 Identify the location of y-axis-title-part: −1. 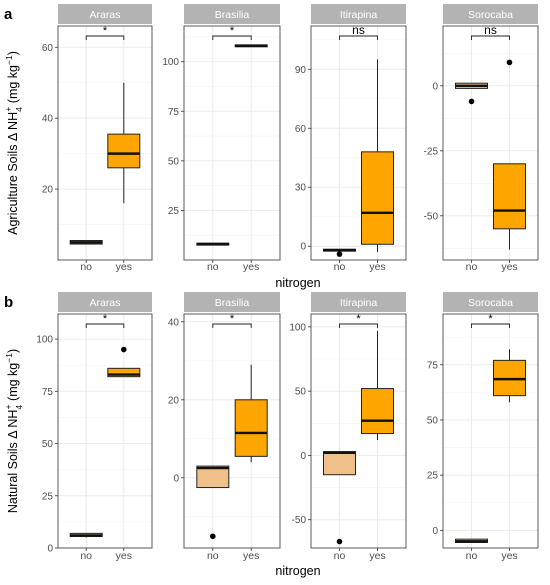
(9, 358).